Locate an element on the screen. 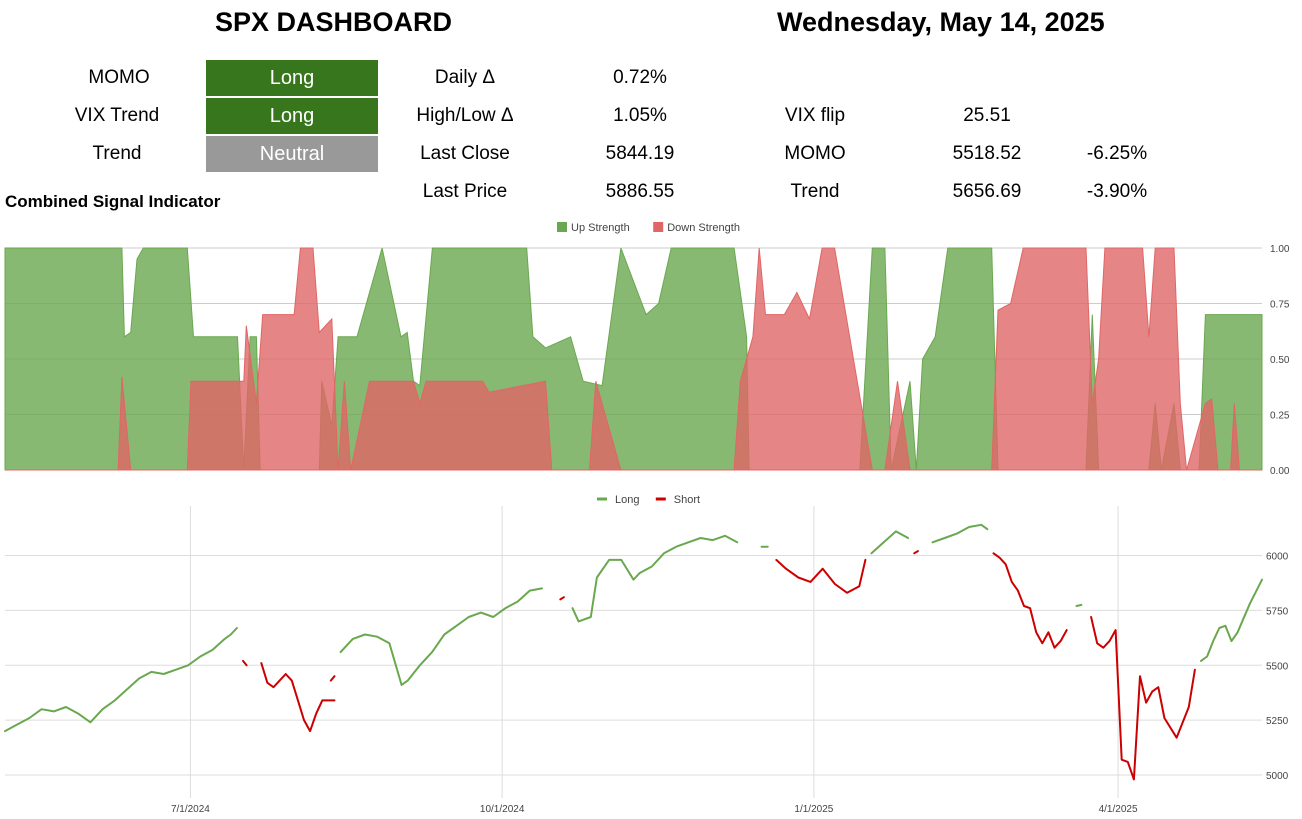  dashboard-date: Wednesday, May 14, 2025 is located at coordinates (941, 22).